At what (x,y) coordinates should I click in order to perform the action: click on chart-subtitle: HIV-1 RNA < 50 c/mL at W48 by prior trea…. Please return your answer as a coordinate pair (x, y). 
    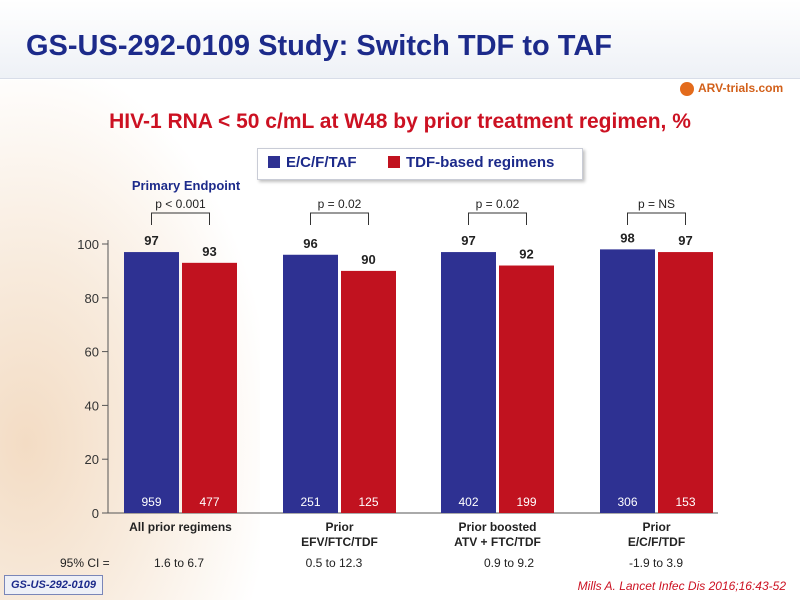
    Looking at the image, I should click on (400, 121).